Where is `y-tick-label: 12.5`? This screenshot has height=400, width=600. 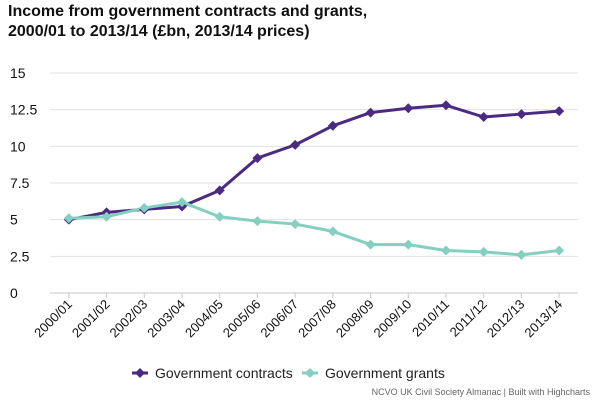
y-tick-label: 12.5 is located at coordinates (23, 110).